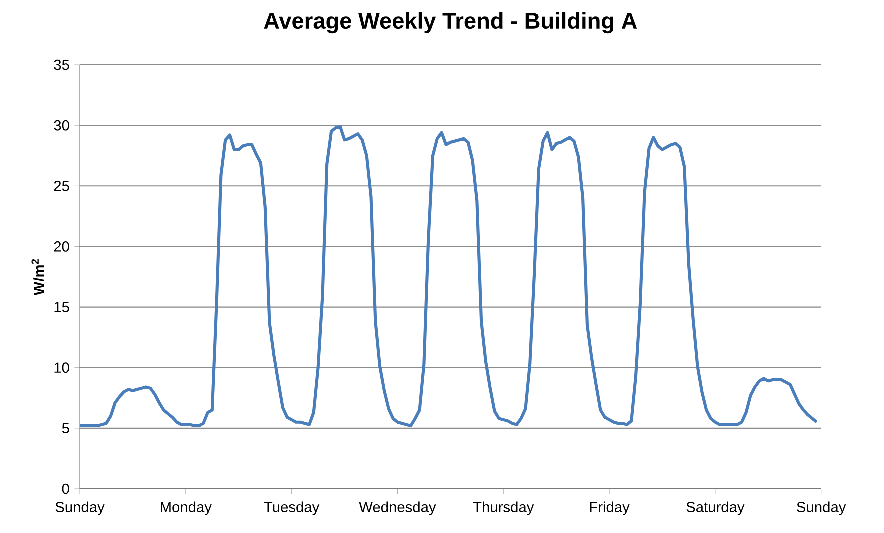 The width and height of the screenshot is (884, 533). Describe the element at coordinates (62, 125) in the screenshot. I see `y-tick-label: 30` at that location.